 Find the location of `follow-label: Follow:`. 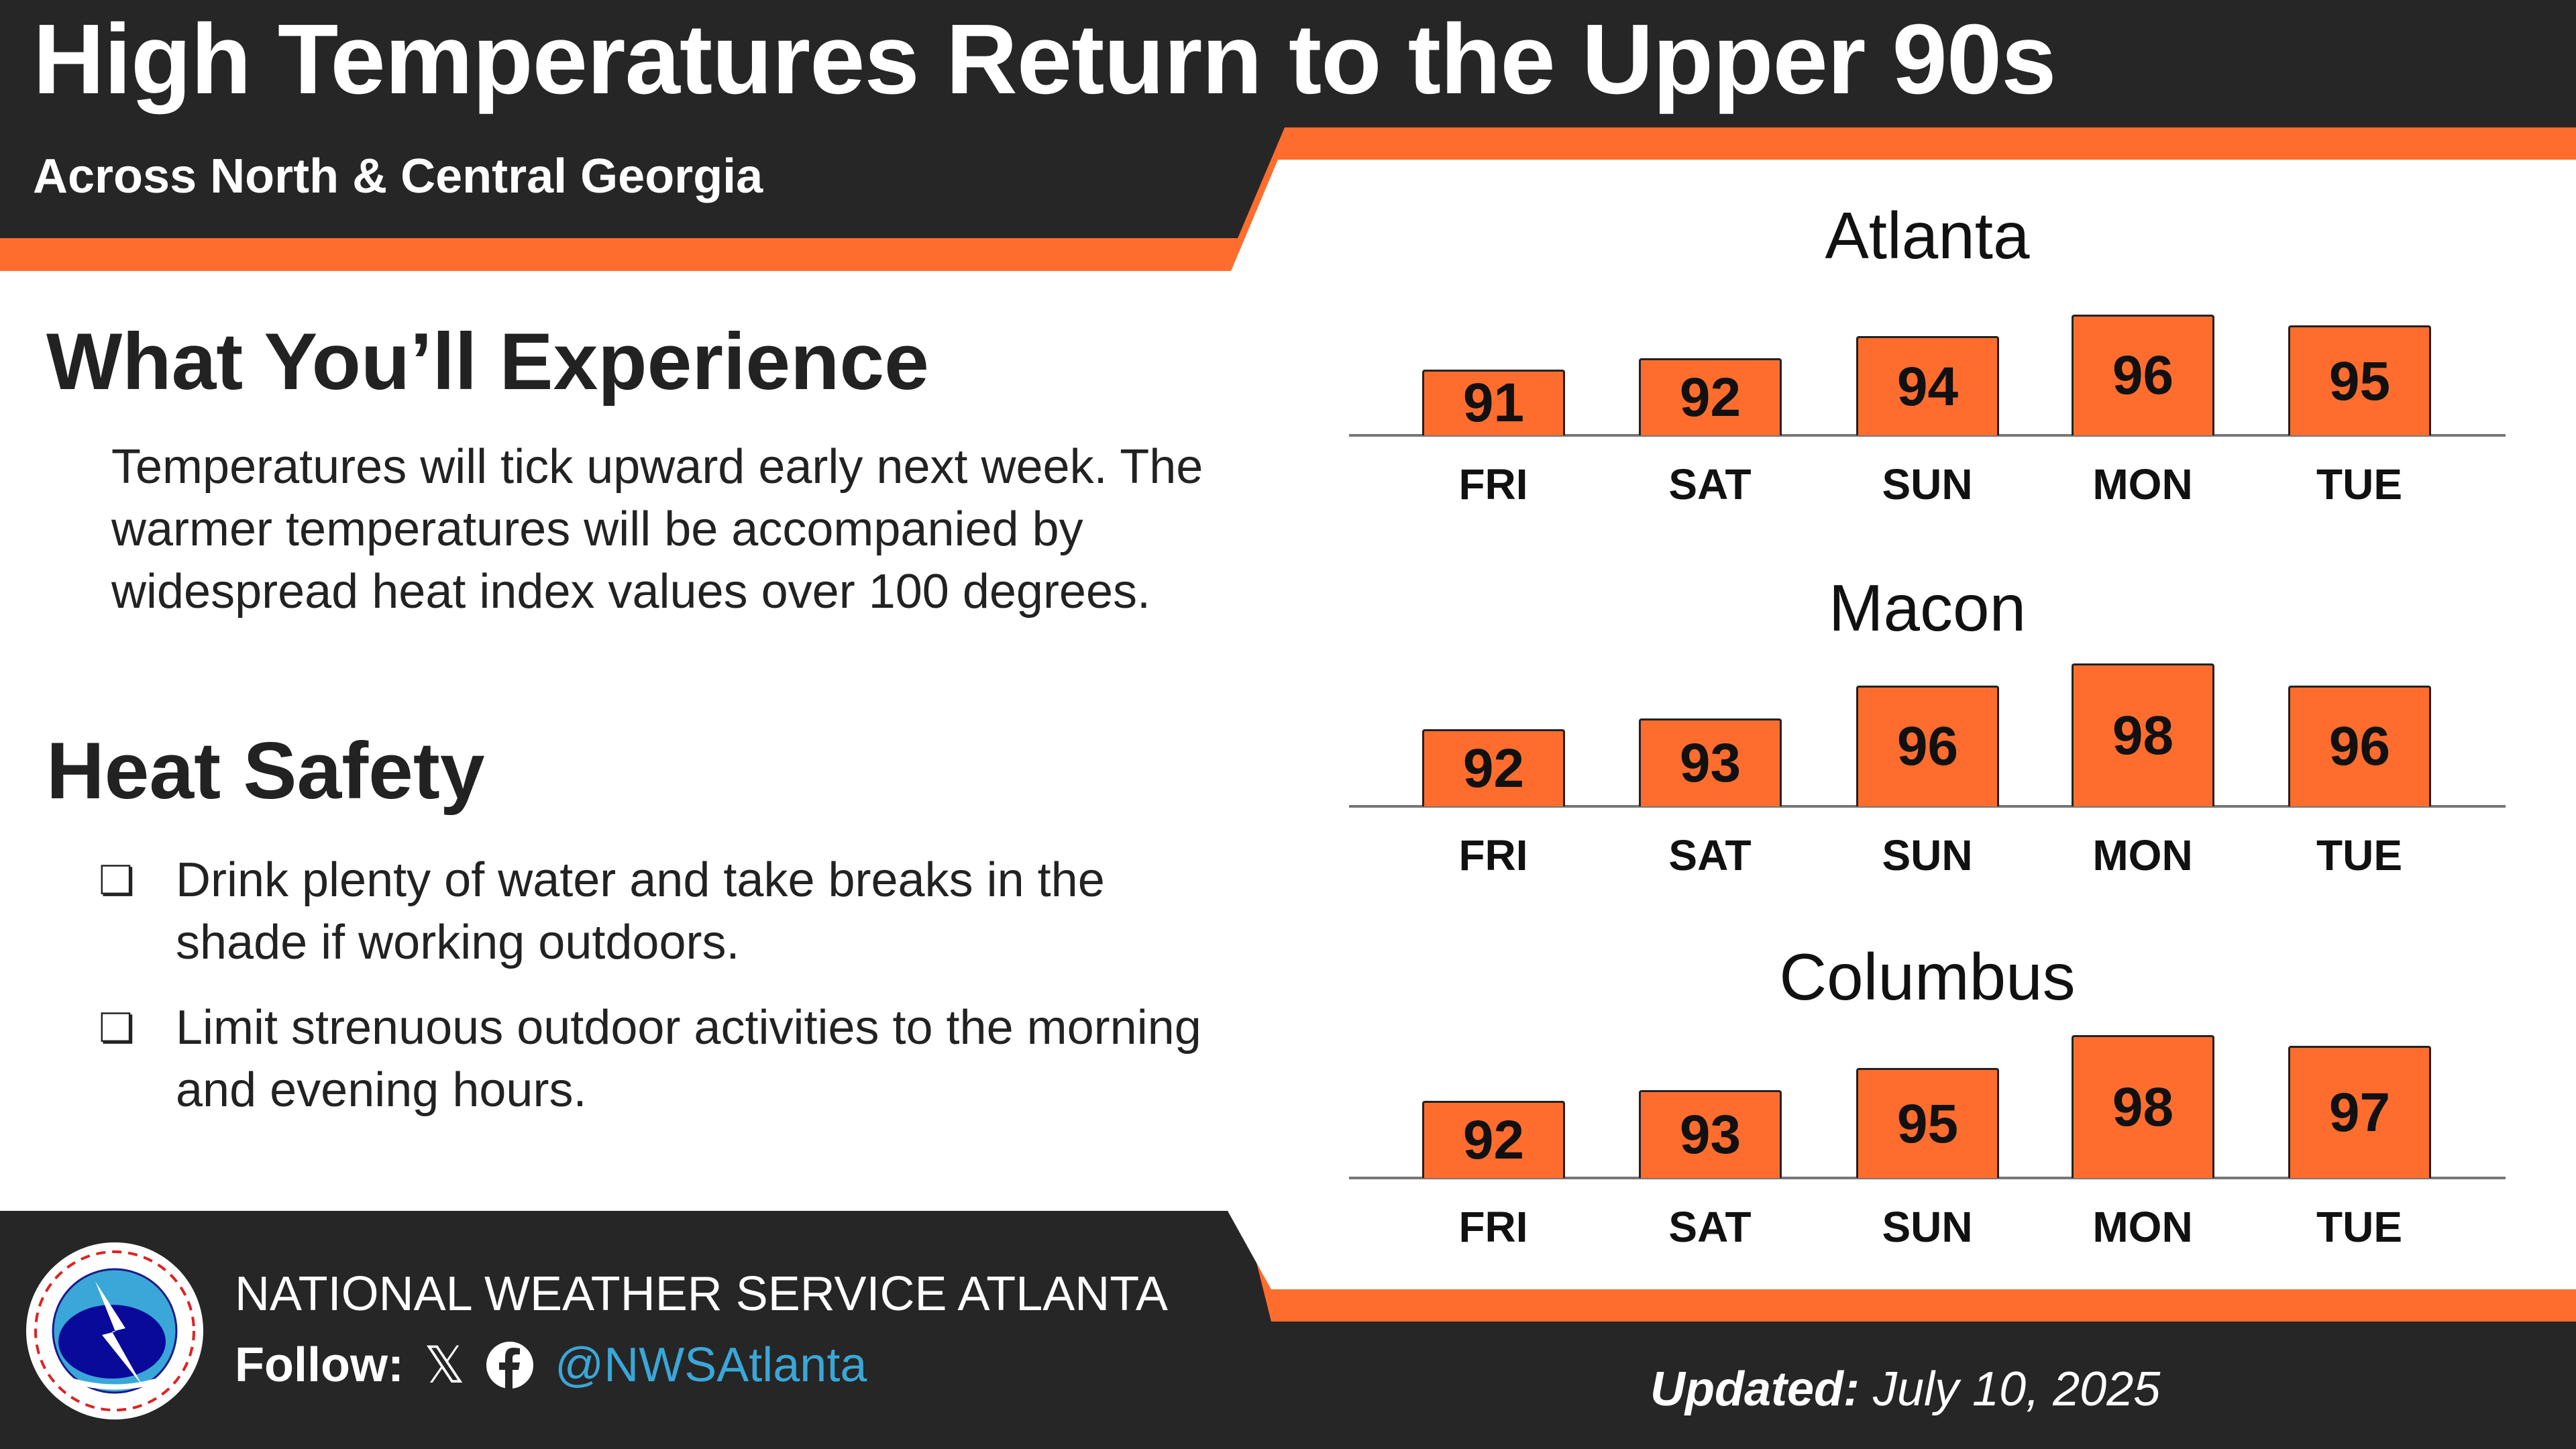

follow-label: Follow: is located at coordinates (319, 1365).